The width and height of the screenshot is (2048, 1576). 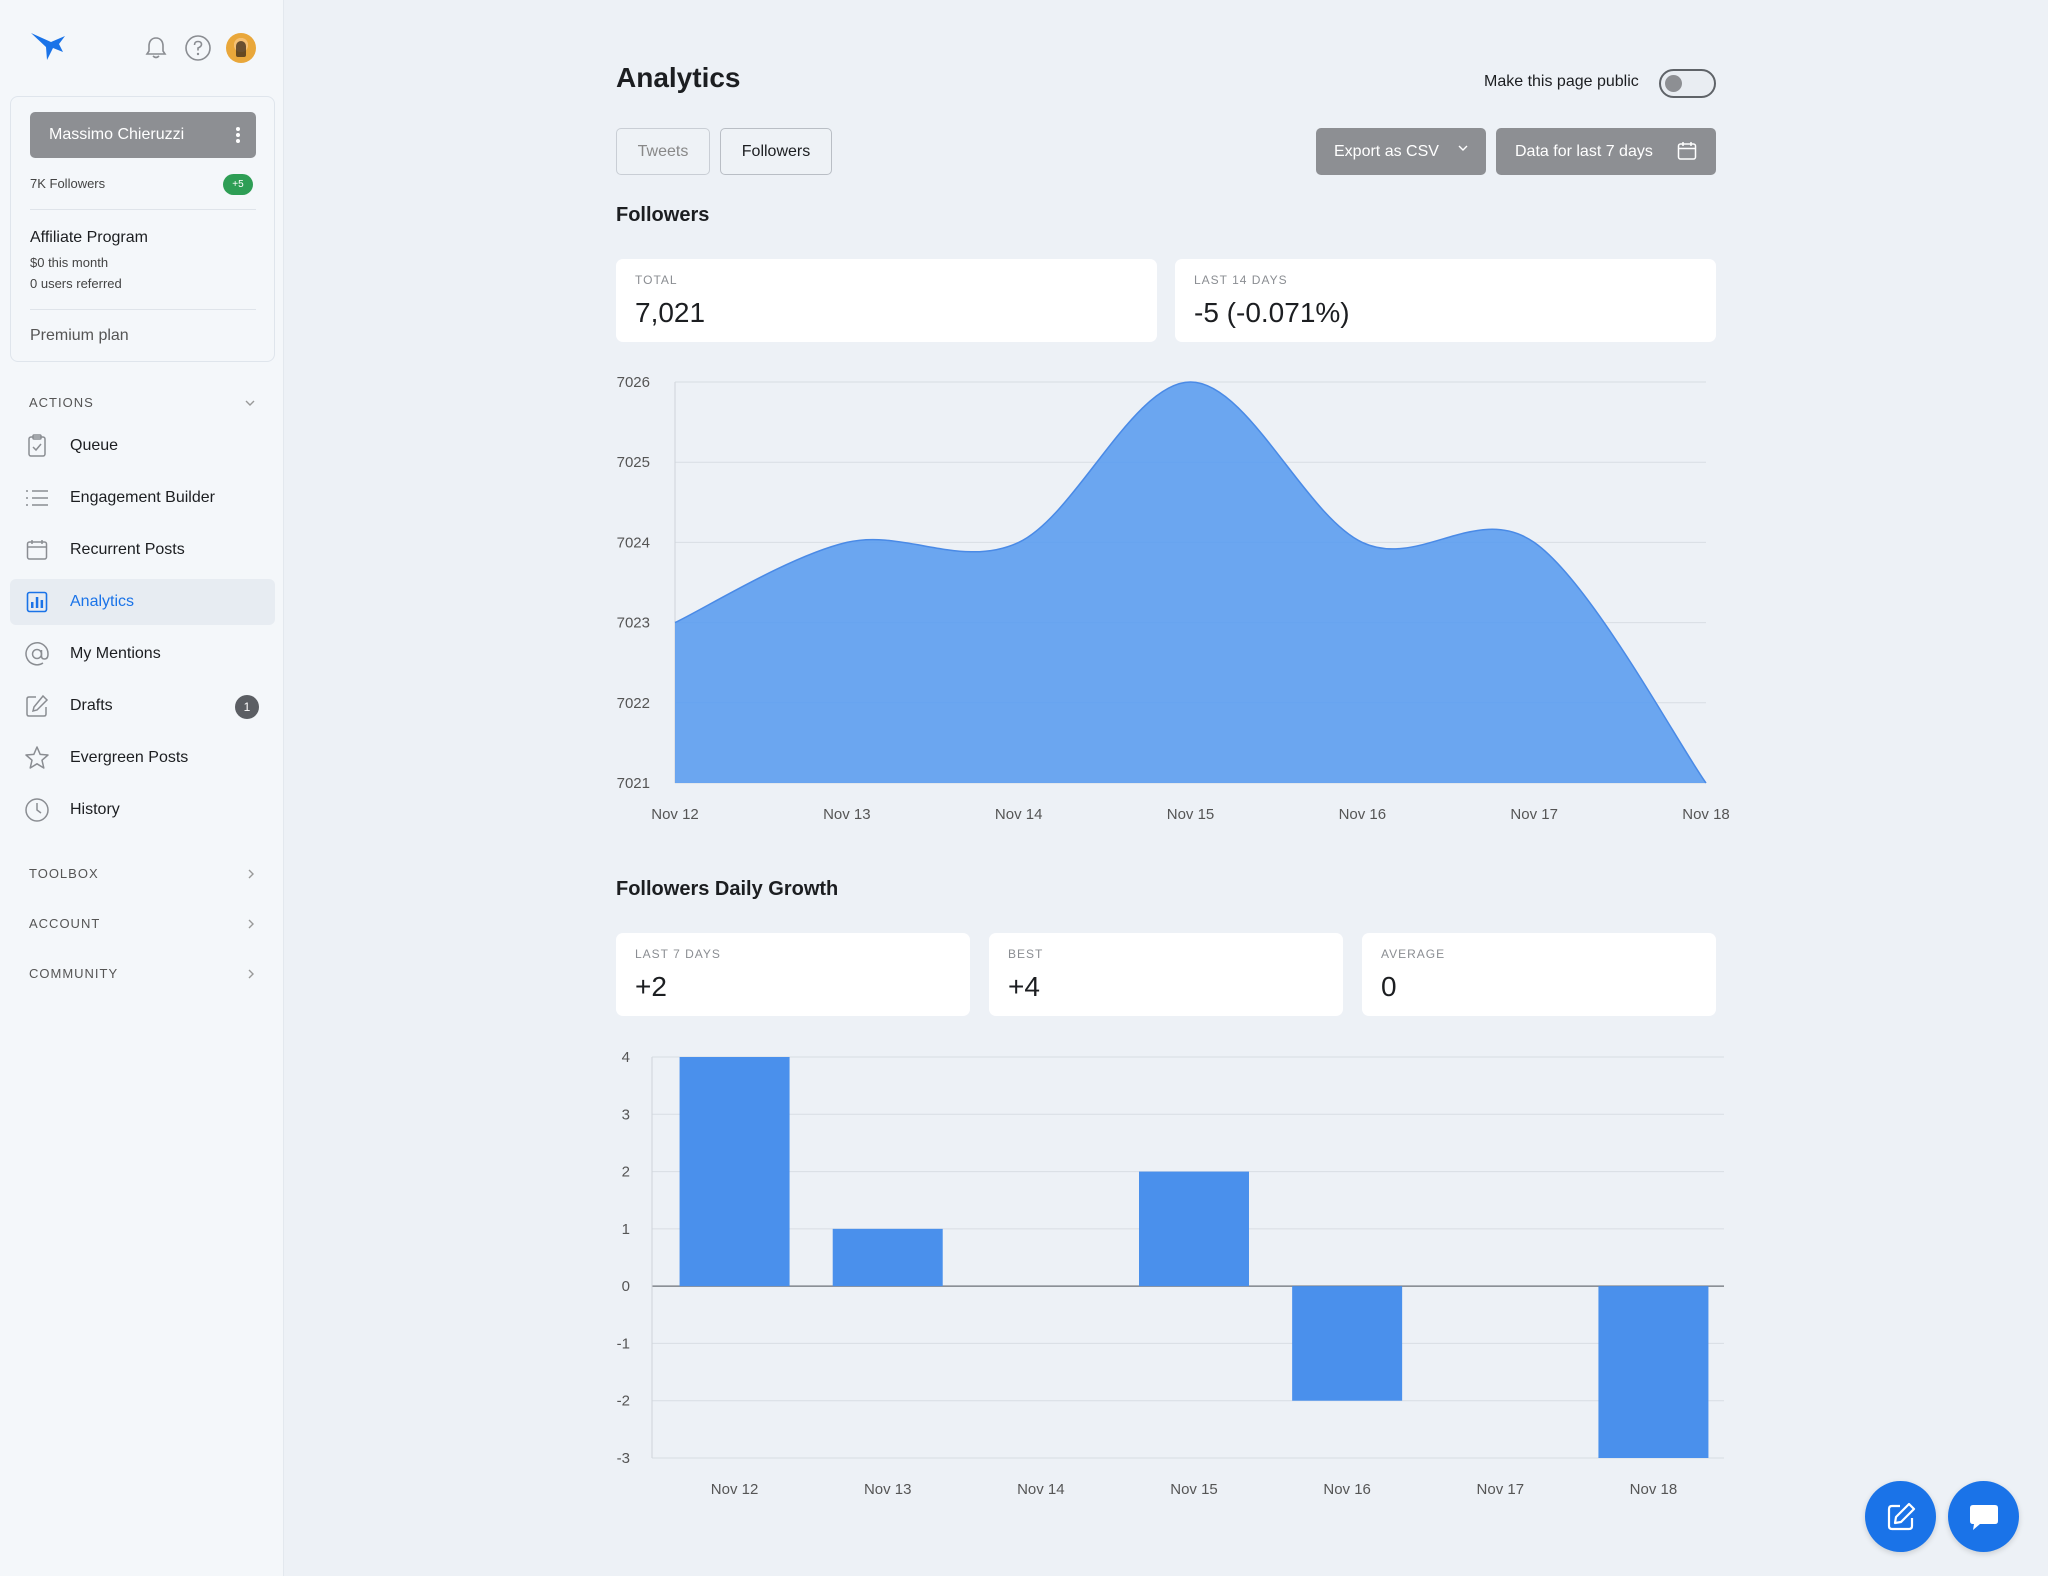 I want to click on pencil-square-icon, so click(x=37, y=706).